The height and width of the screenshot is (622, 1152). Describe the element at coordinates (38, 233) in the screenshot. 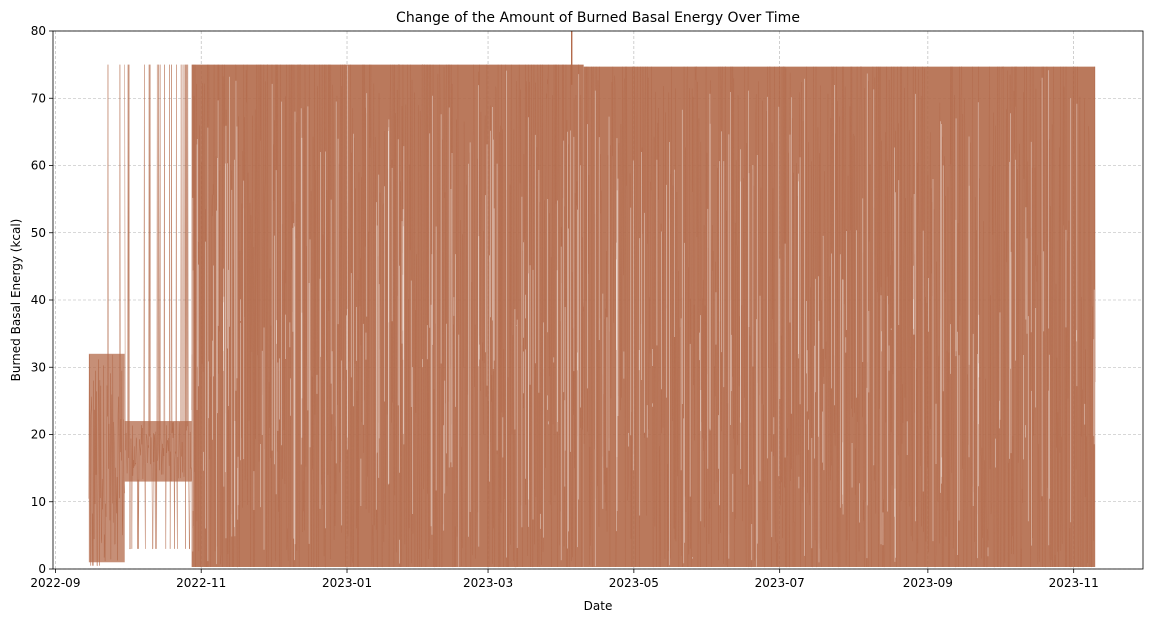

I see `y-tick-label-5: 50` at that location.